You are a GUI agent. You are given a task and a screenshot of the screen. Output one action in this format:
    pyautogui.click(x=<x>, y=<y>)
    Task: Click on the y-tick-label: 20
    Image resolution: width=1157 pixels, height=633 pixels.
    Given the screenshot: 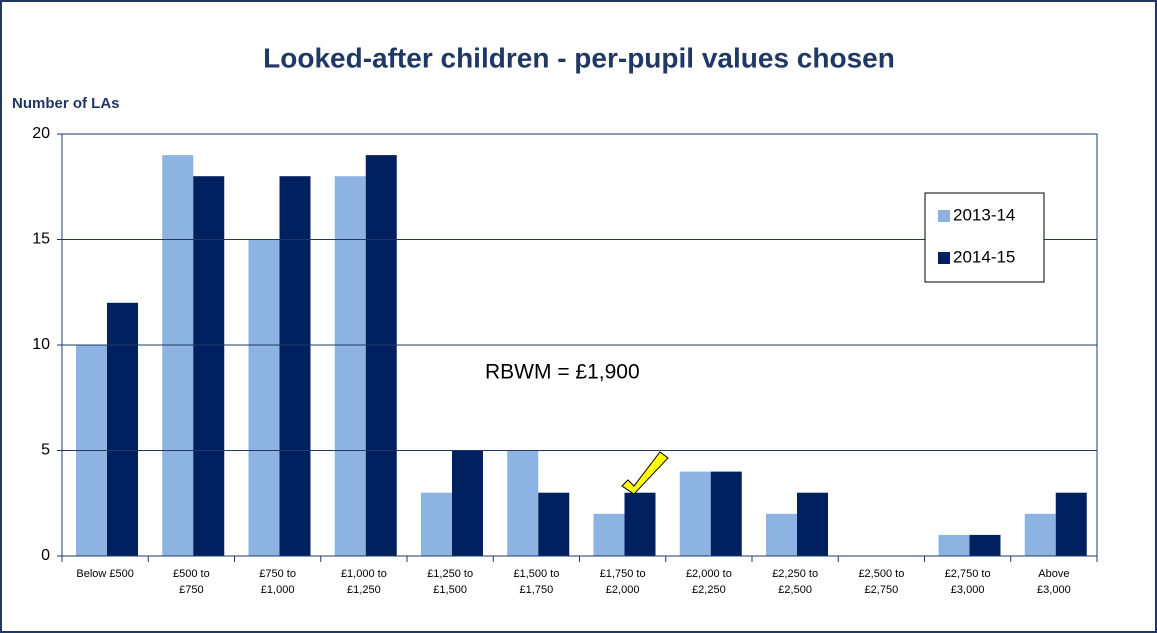 What is the action you would take?
    pyautogui.click(x=41, y=133)
    